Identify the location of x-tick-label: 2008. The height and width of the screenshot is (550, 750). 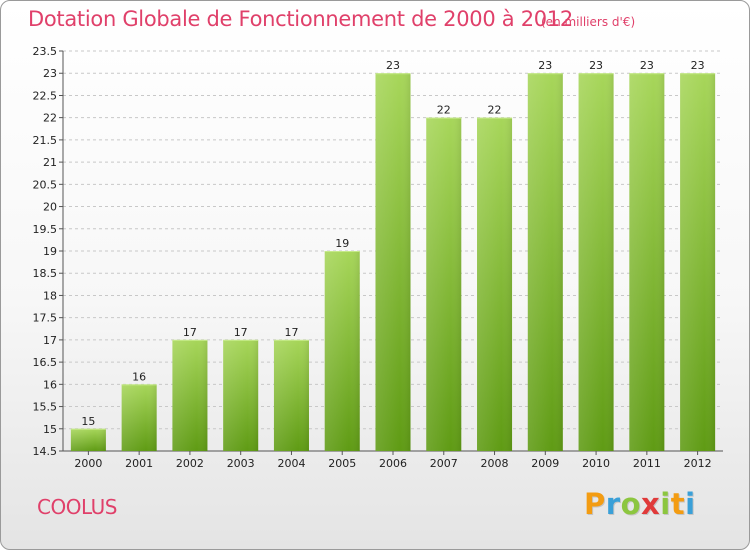
(495, 463).